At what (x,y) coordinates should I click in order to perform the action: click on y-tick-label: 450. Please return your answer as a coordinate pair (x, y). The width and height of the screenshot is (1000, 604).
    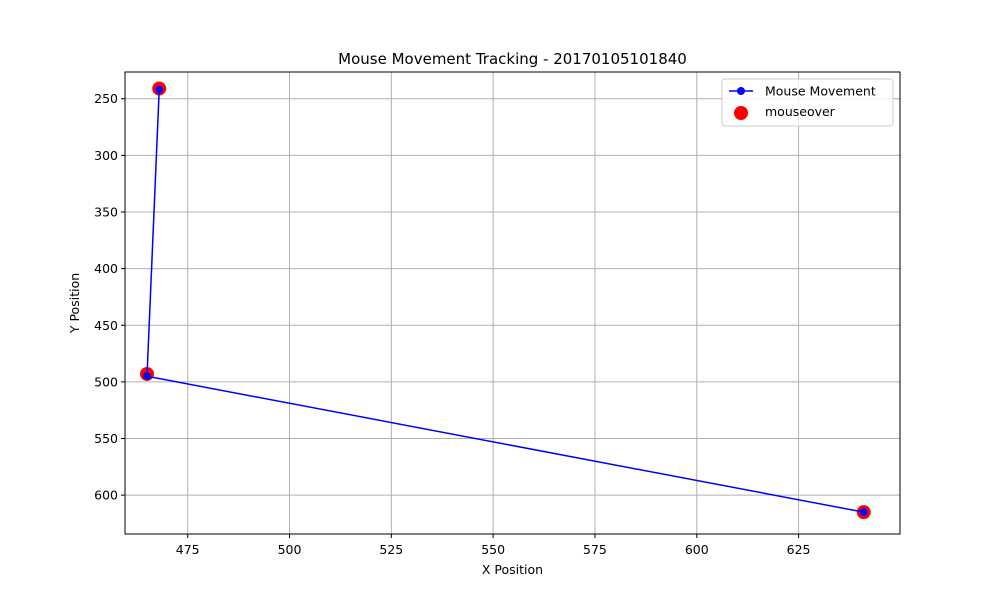
    Looking at the image, I should click on (106, 325).